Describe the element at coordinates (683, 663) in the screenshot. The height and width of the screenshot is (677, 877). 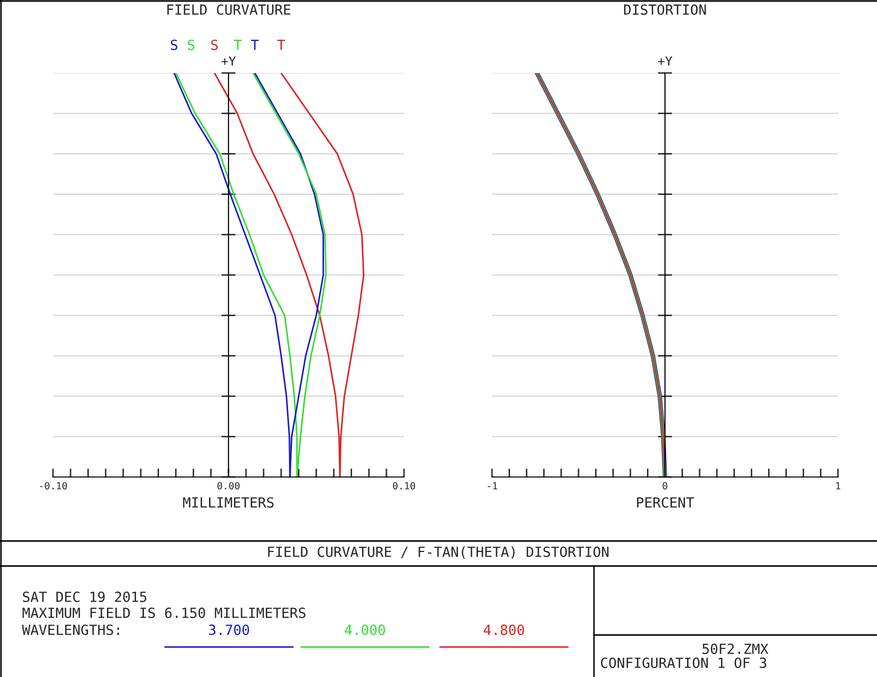
I see `text: CONFIGURATION 1 OF 3` at that location.